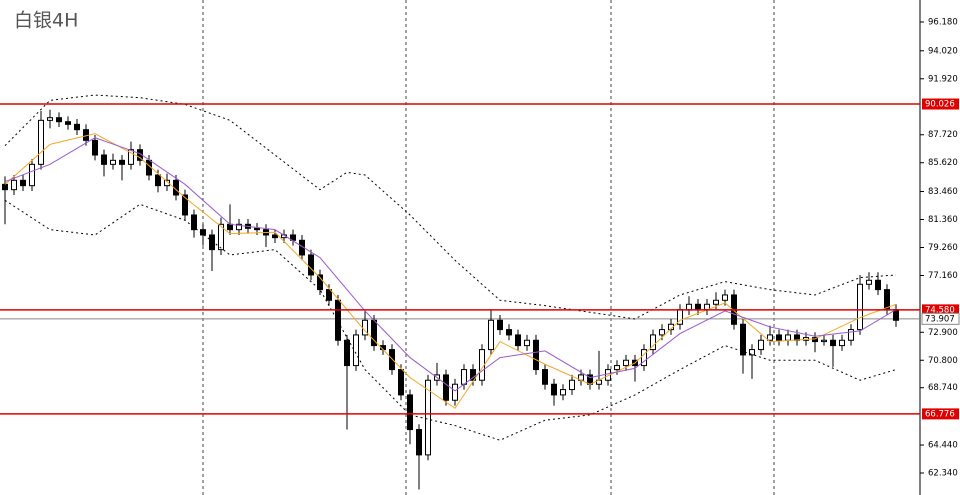 Image resolution: width=960 pixels, height=495 pixels. I want to click on y-tick-label: 81.360, so click(943, 220).